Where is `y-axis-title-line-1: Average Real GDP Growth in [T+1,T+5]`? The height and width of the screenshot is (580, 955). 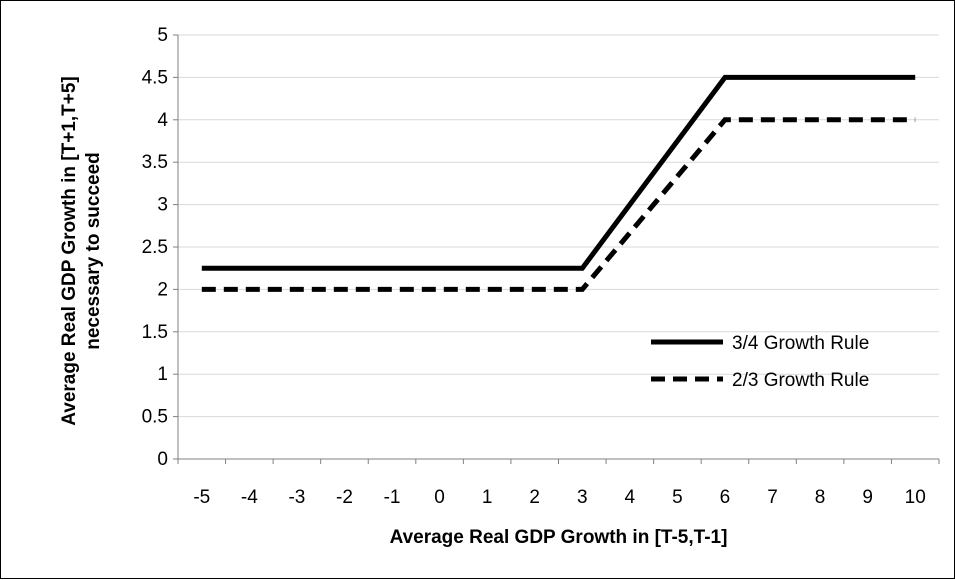 y-axis-title-line-1: Average Real GDP Growth in [T+1,T+5] is located at coordinates (69, 251).